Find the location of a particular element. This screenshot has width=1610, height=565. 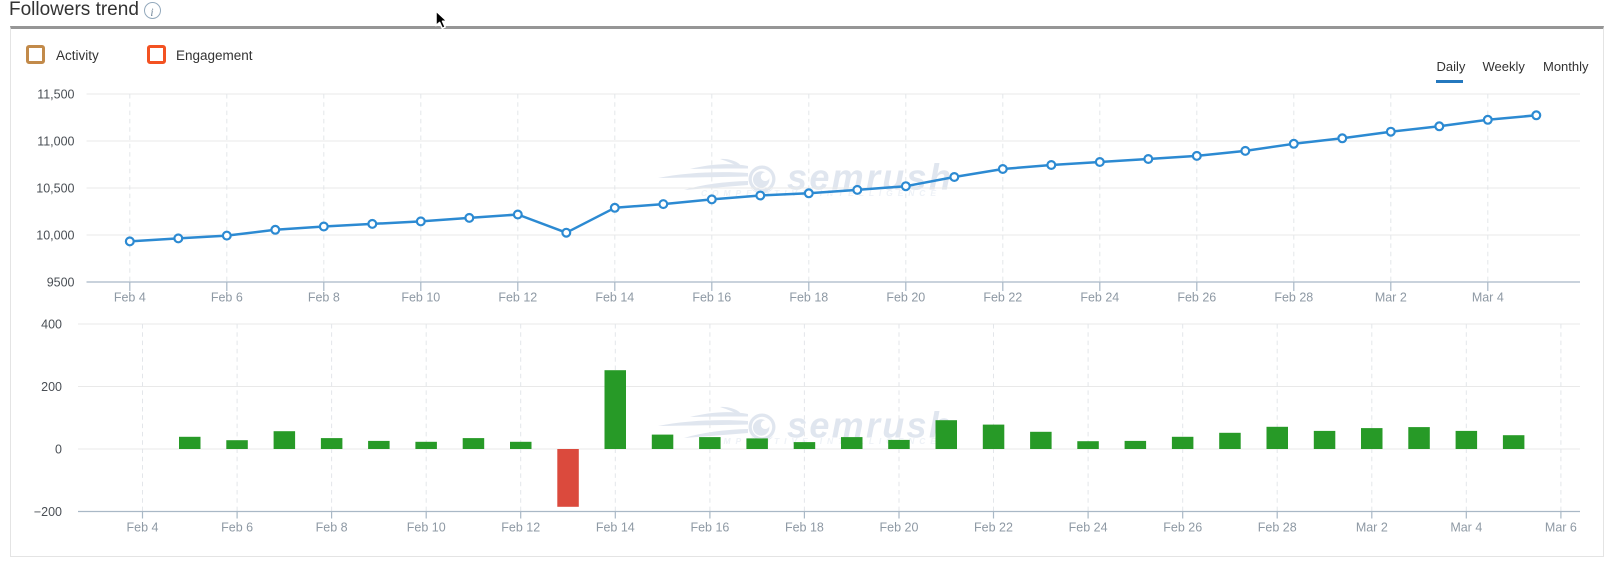

svg-text: 400 is located at coordinates (51, 325).